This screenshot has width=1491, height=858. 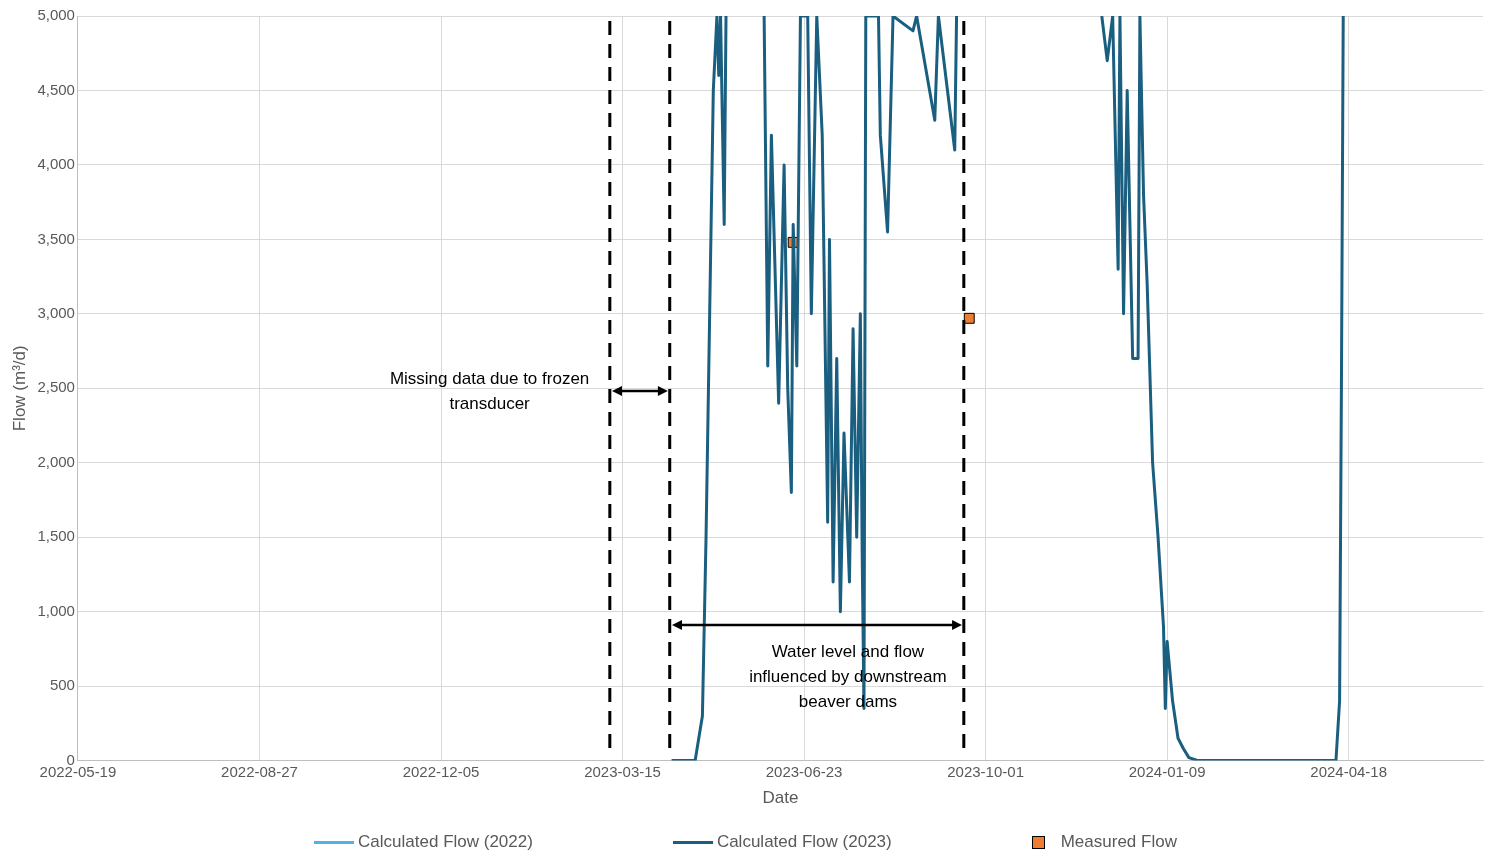 What do you see at coordinates (56, 312) in the screenshot?
I see `y-tick-label: 3,000` at bounding box center [56, 312].